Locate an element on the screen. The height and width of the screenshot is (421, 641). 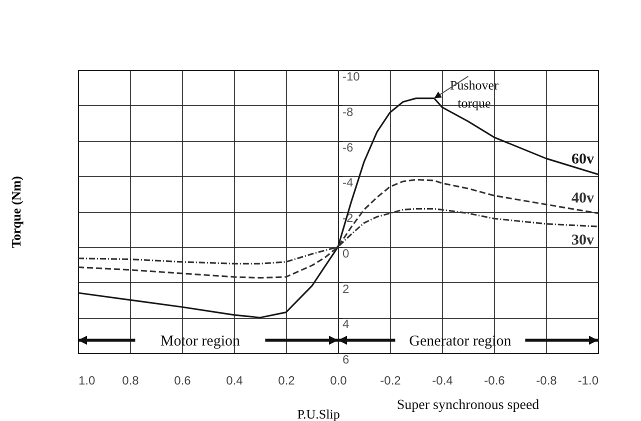
x-axis-title: P.U.Slip is located at coordinates (318, 413).